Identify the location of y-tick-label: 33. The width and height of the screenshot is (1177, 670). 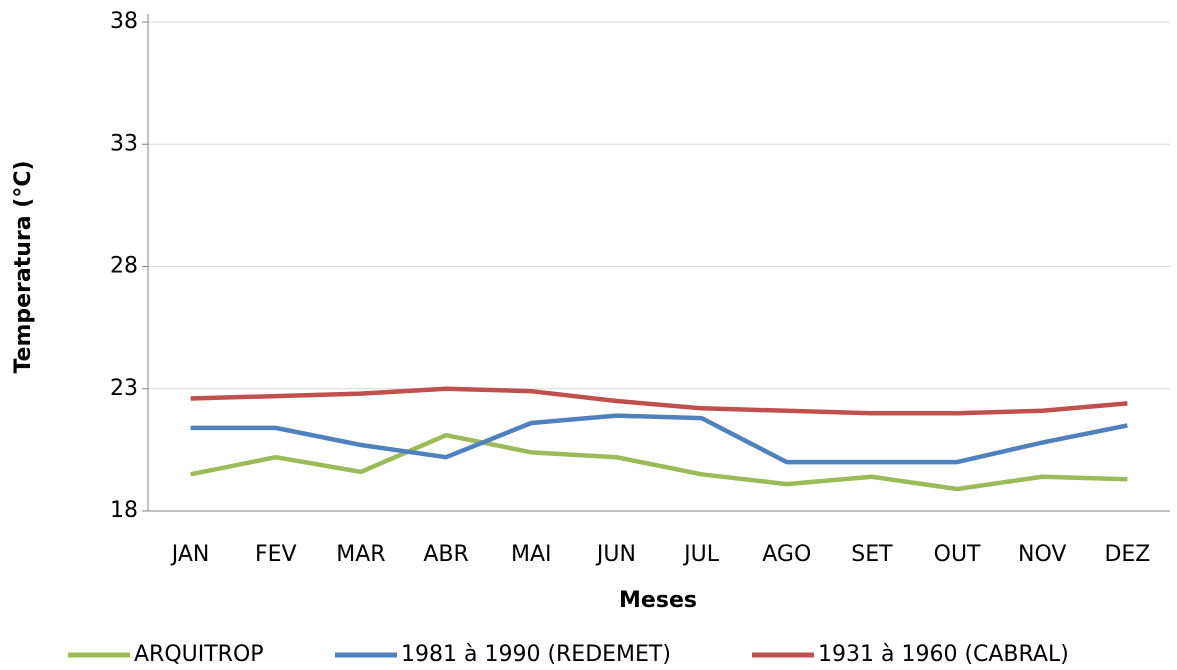
(124, 143).